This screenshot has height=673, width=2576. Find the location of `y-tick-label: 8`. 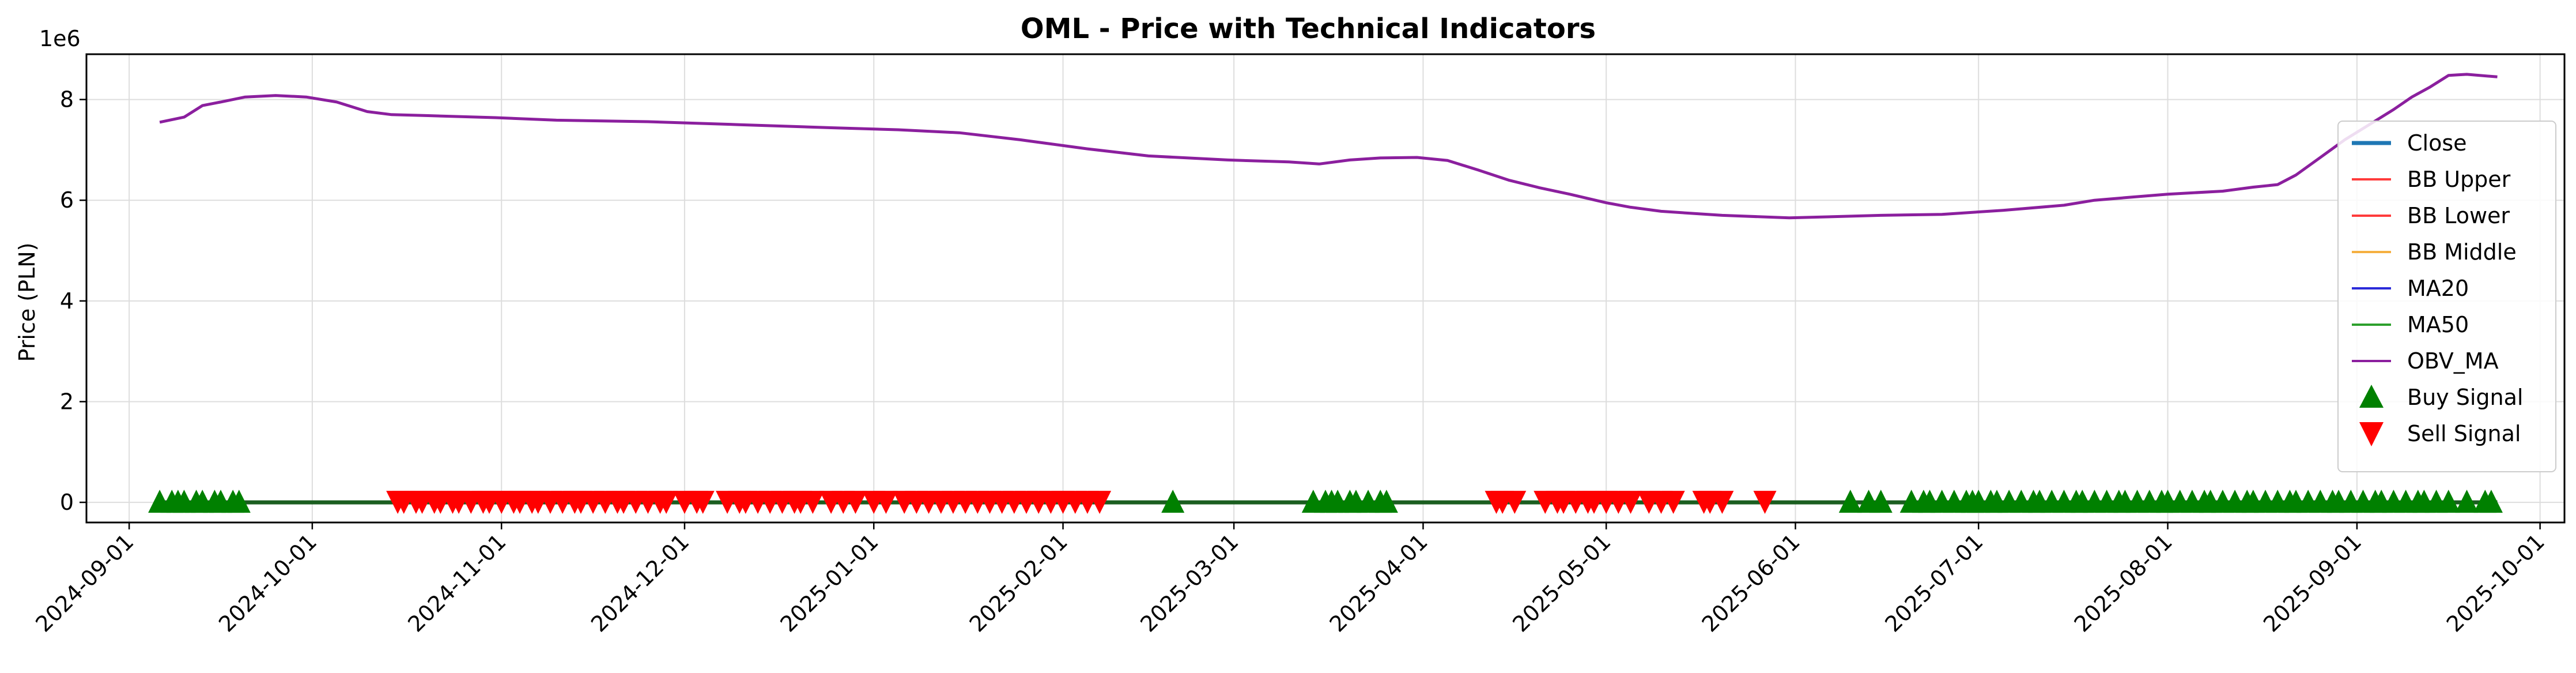

y-tick-label: 8 is located at coordinates (67, 99).